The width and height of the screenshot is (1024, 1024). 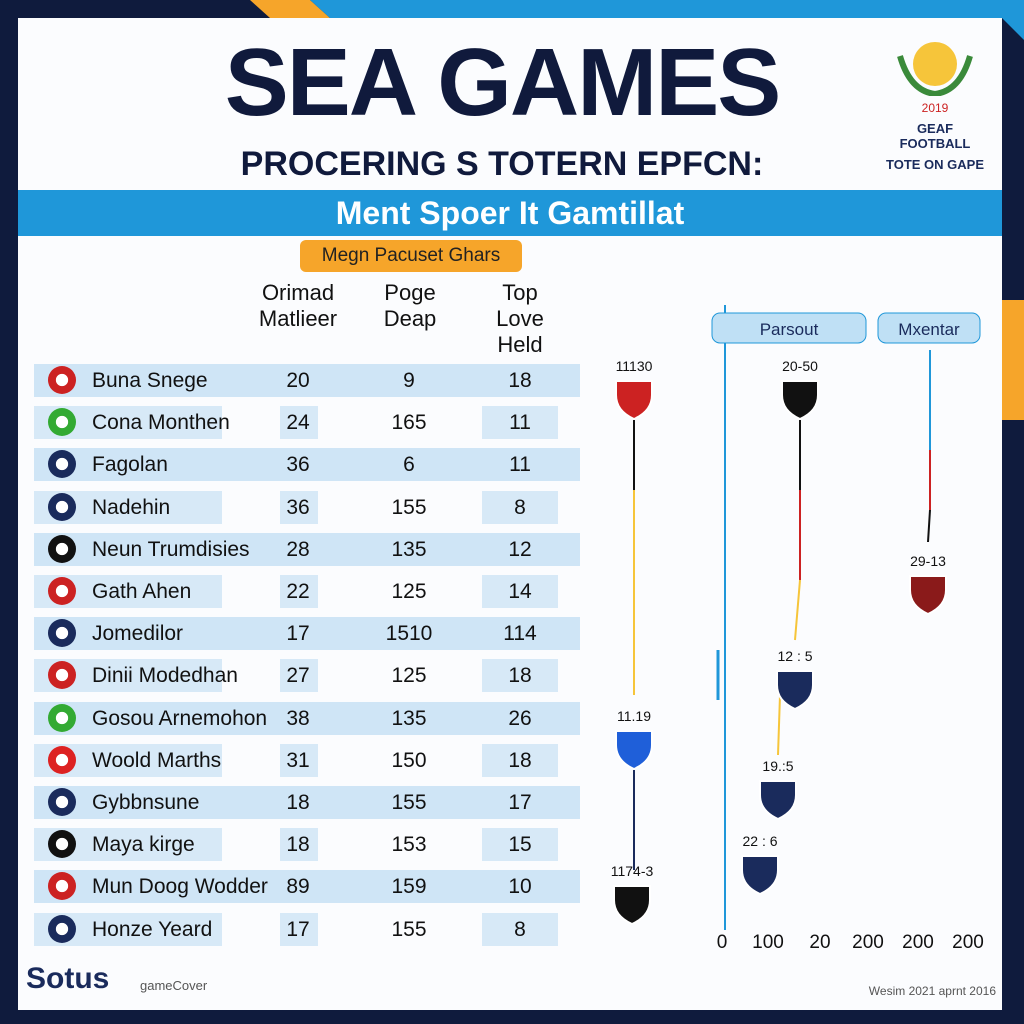 What do you see at coordinates (143, 845) in the screenshot?
I see `row-name: Maya kirge` at bounding box center [143, 845].